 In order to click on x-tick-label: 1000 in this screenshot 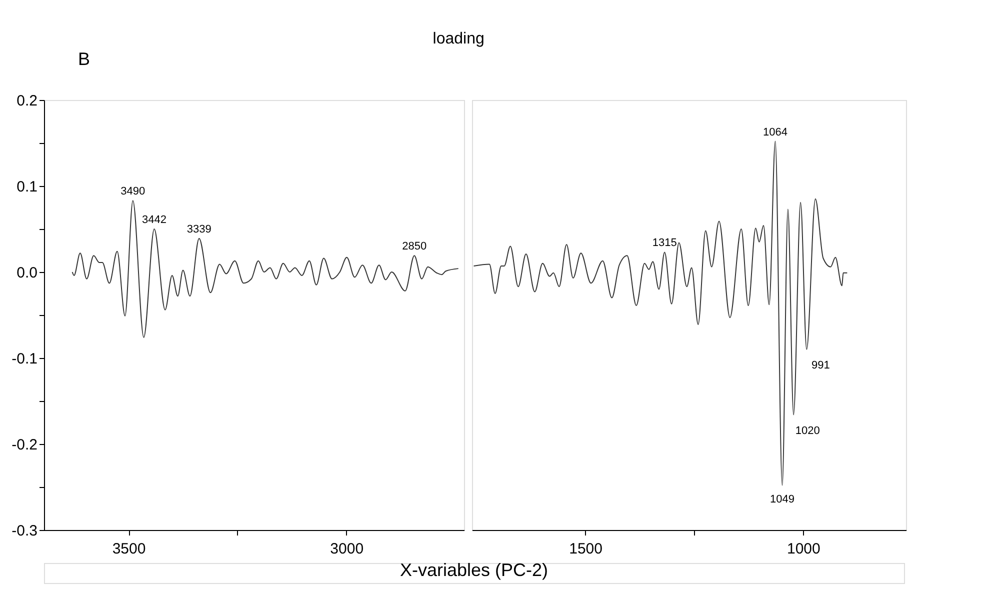, I will do `click(803, 549)`.